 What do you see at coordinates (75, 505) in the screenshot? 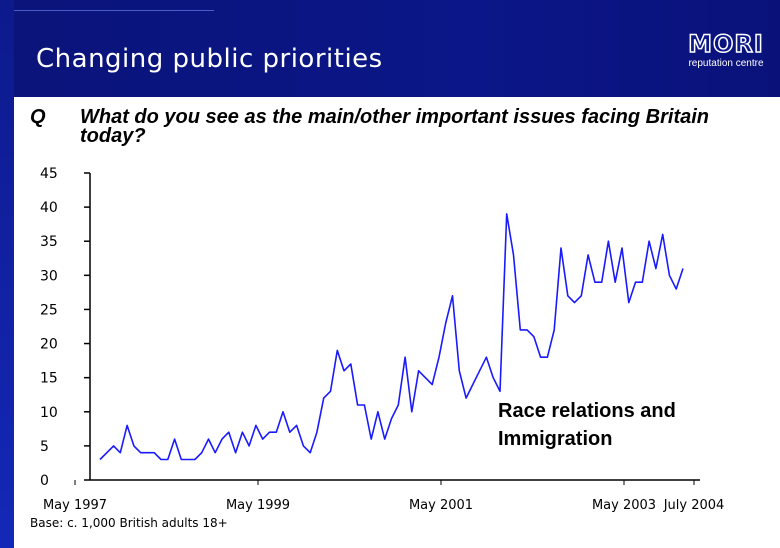
I see `x-tick-label: May 1997` at bounding box center [75, 505].